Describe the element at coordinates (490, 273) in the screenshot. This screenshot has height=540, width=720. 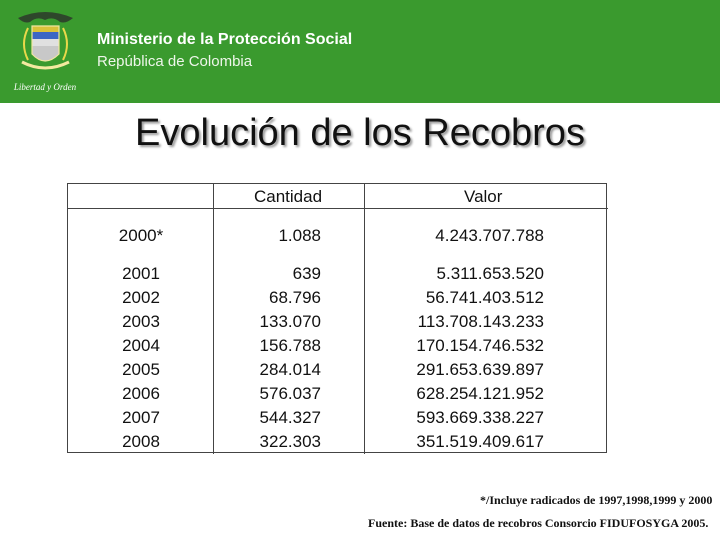
I see `valor-cell: 5.311.653.520` at that location.